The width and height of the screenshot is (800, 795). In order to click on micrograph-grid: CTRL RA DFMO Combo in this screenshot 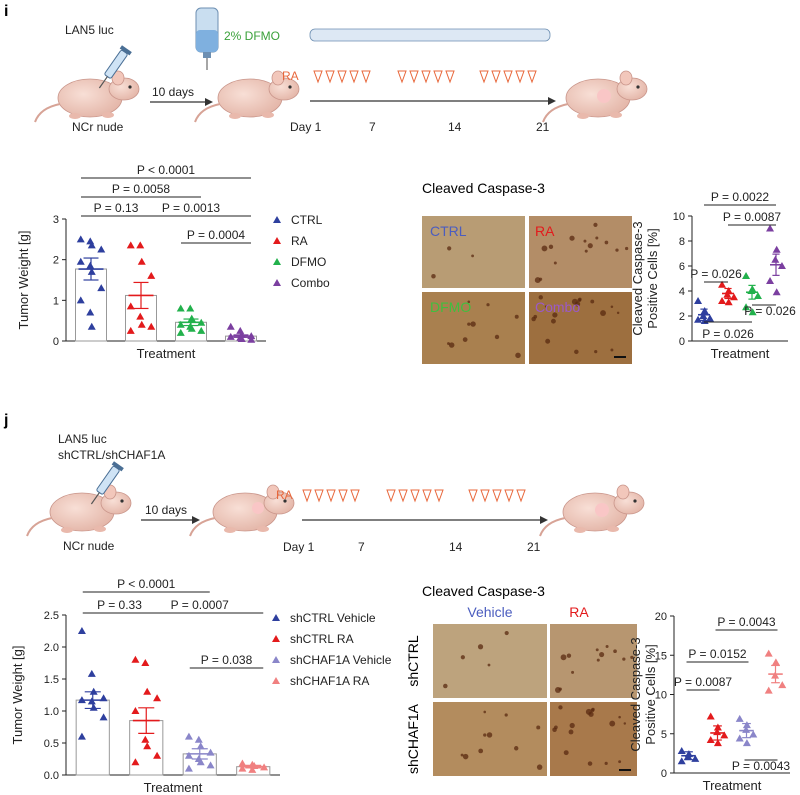, I will do `click(527, 290)`.